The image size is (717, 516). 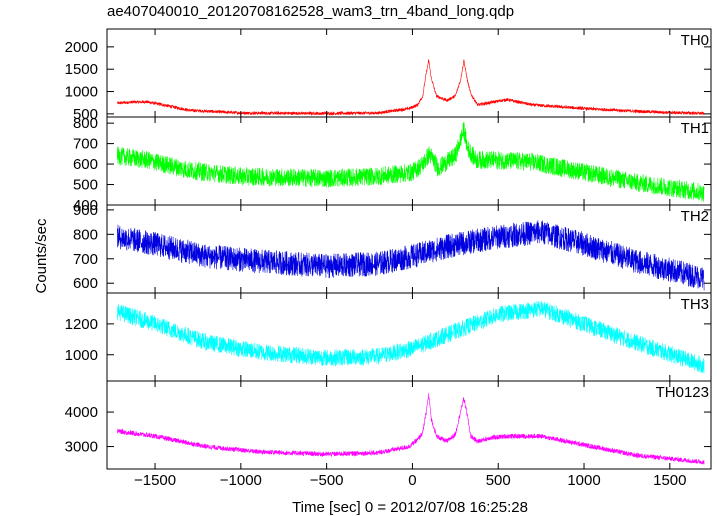 I want to click on y-tick-label: 1500, so click(x=81, y=69).